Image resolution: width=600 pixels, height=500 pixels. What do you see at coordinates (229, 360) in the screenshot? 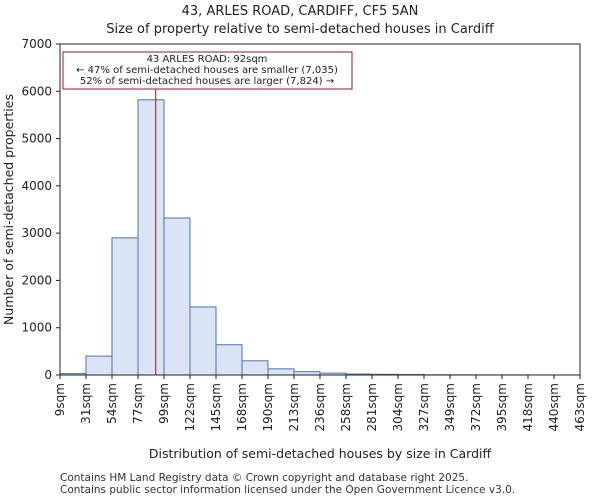
I see `bar-145sqm` at bounding box center [229, 360].